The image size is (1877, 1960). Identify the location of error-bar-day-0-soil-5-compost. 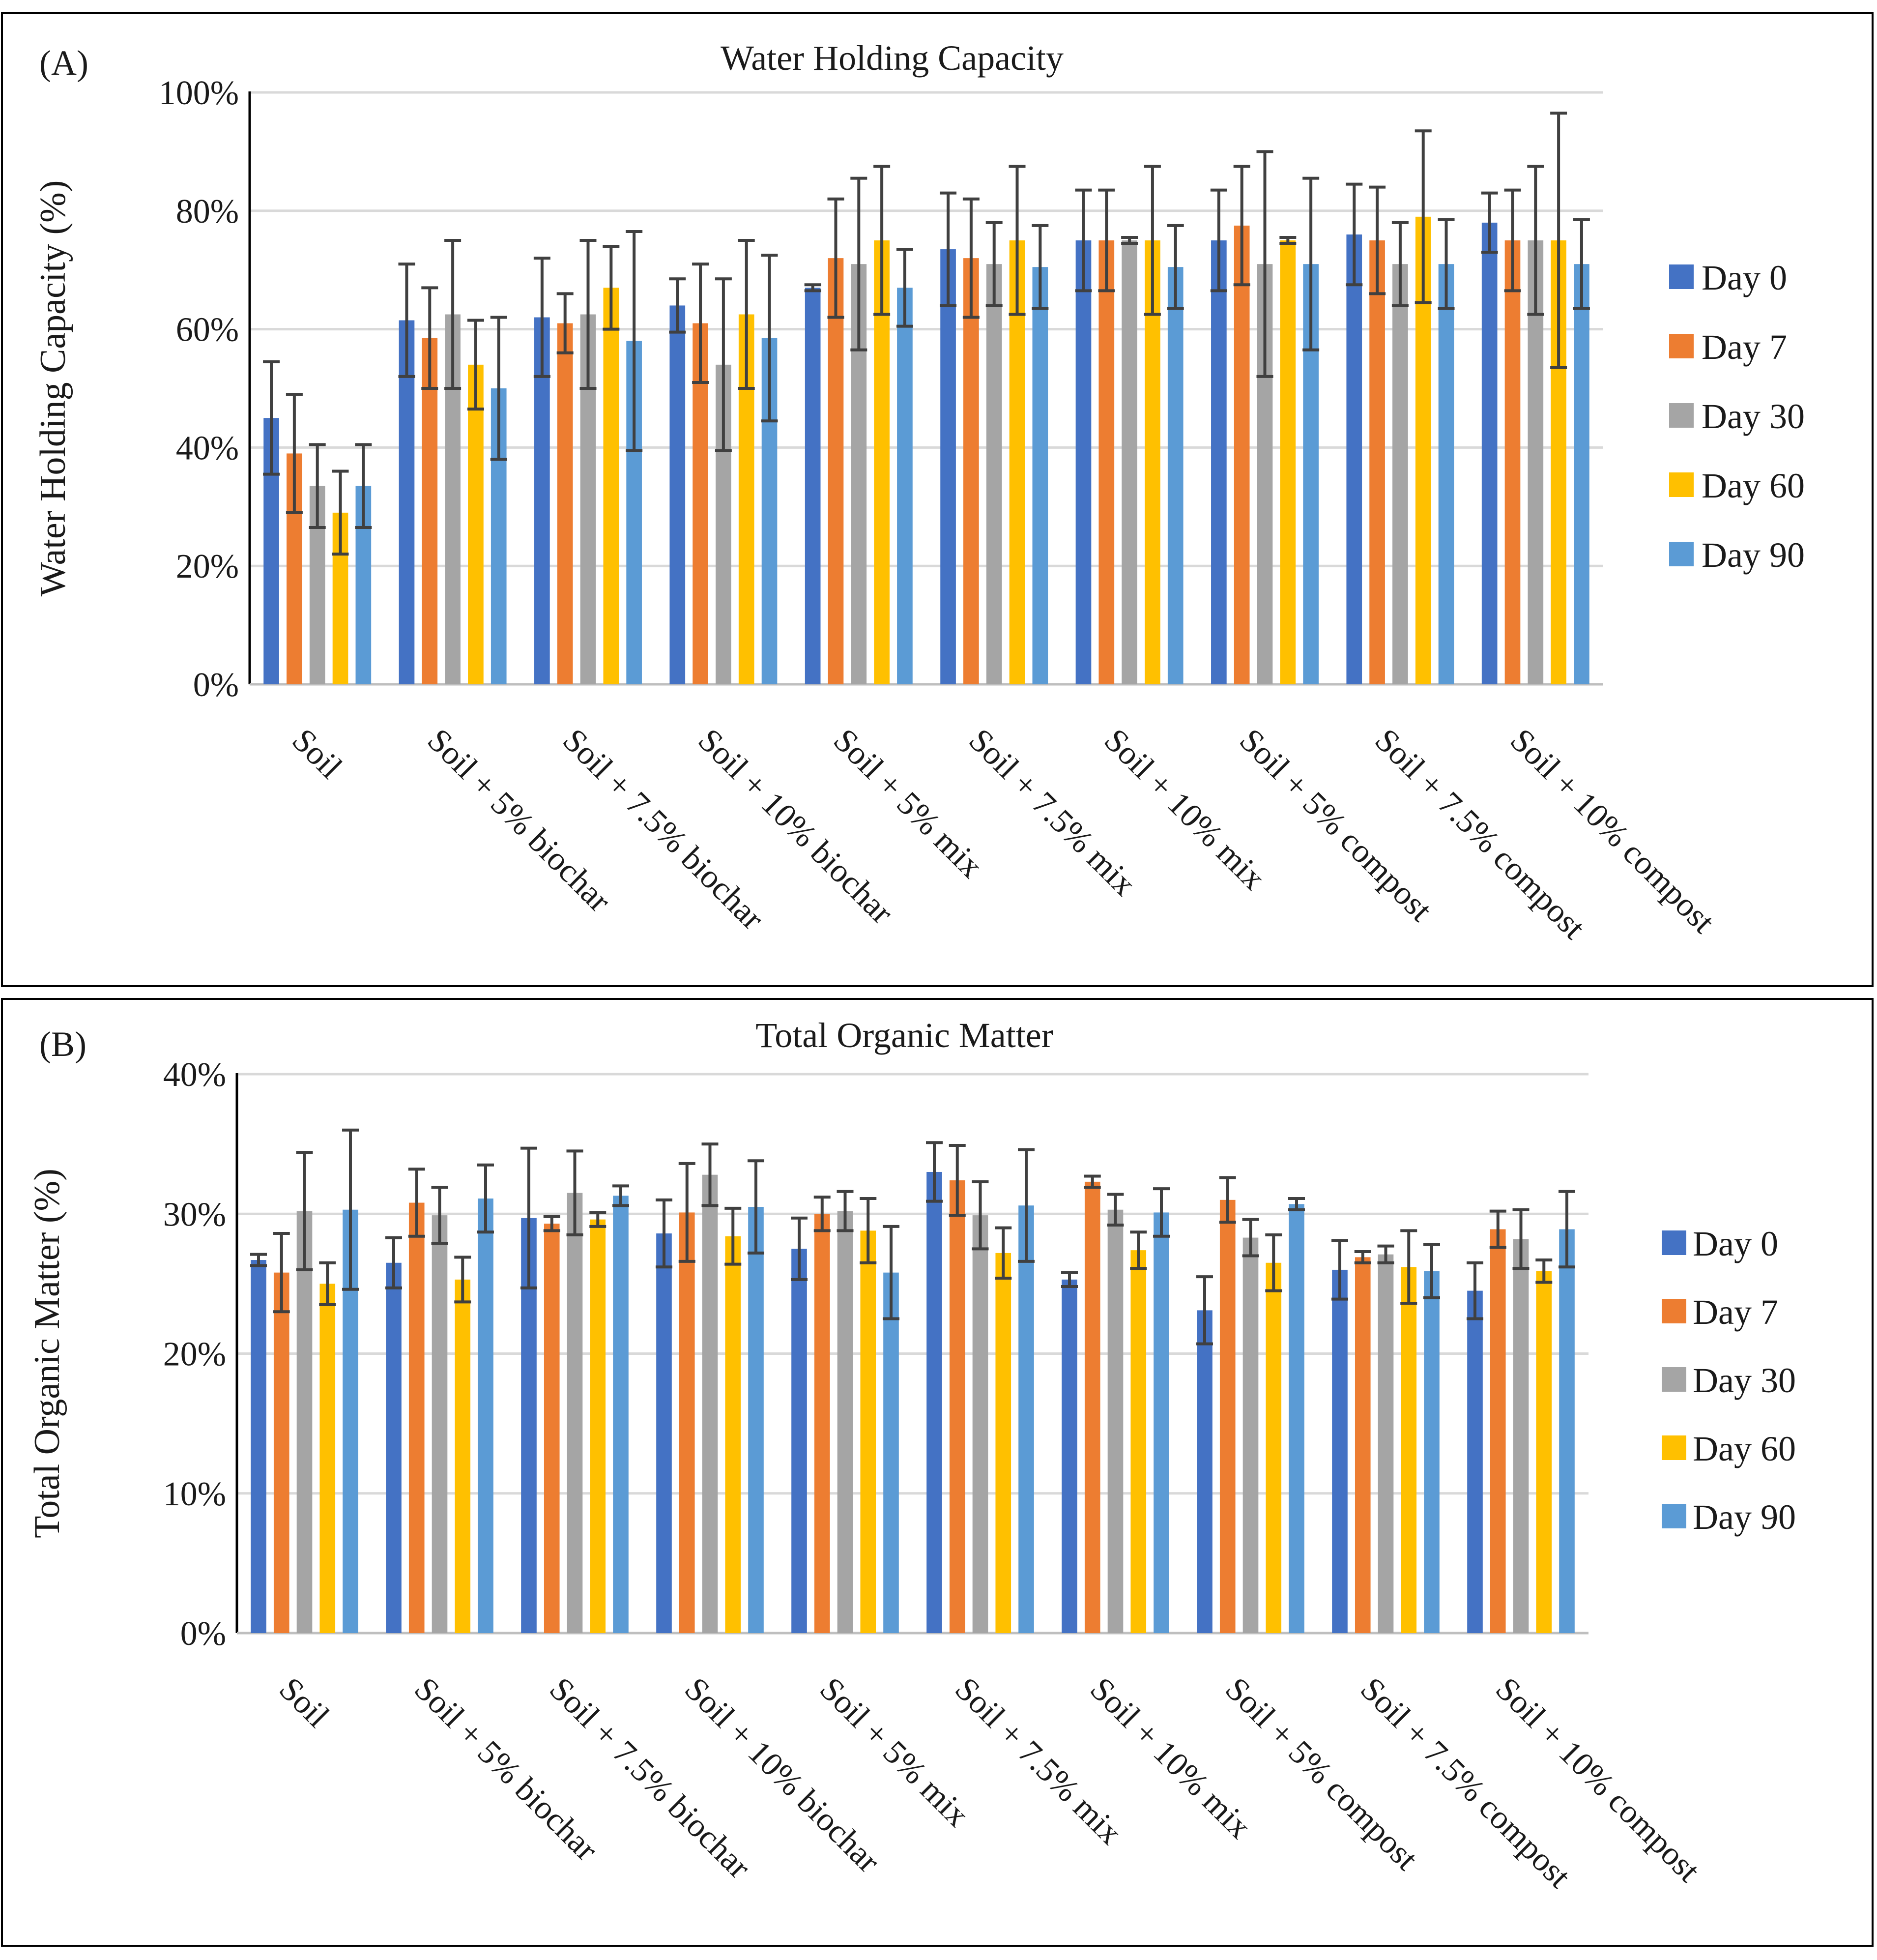
(1218, 240).